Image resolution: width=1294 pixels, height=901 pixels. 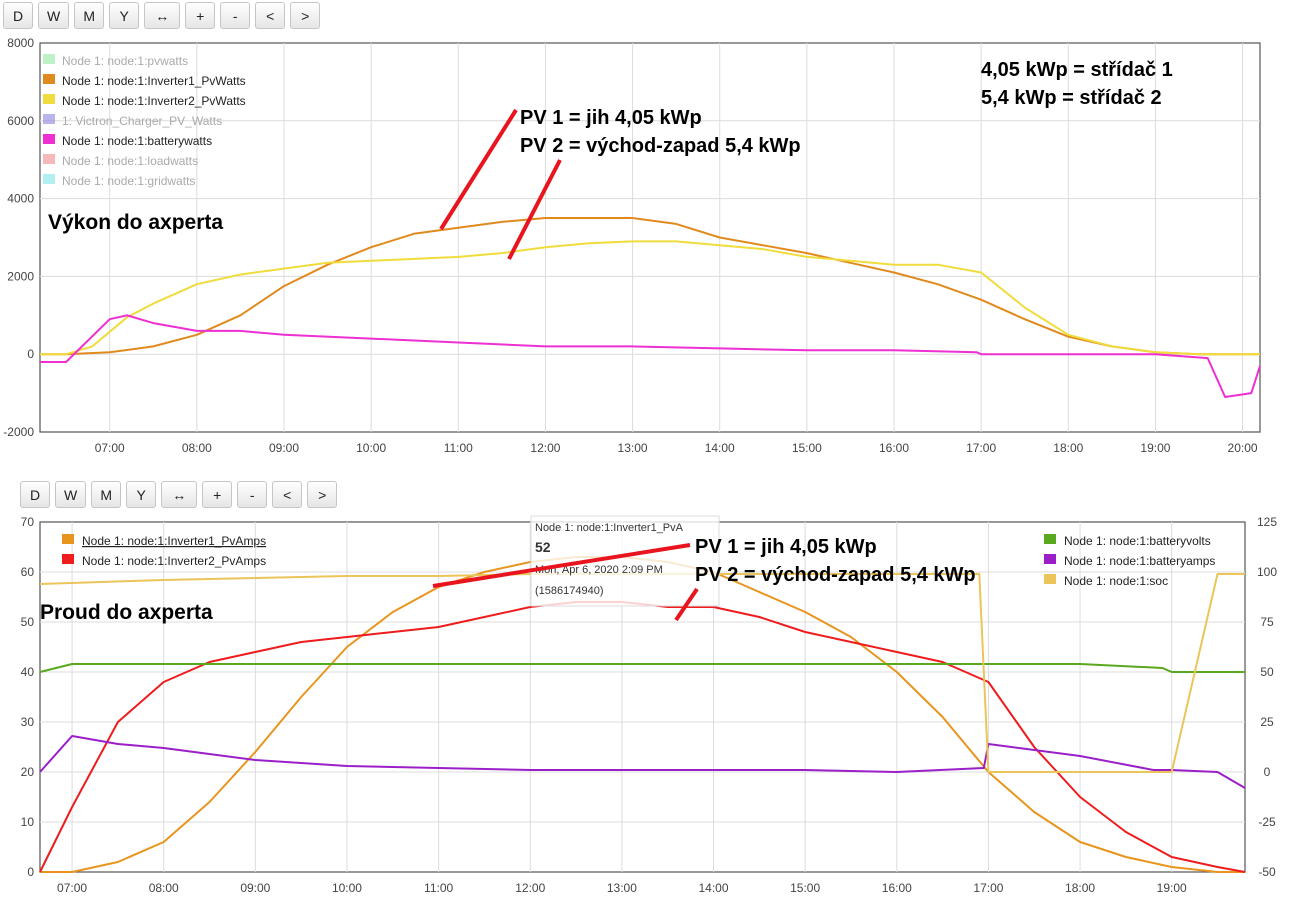 I want to click on y-tick-label: 20, so click(x=28, y=772).